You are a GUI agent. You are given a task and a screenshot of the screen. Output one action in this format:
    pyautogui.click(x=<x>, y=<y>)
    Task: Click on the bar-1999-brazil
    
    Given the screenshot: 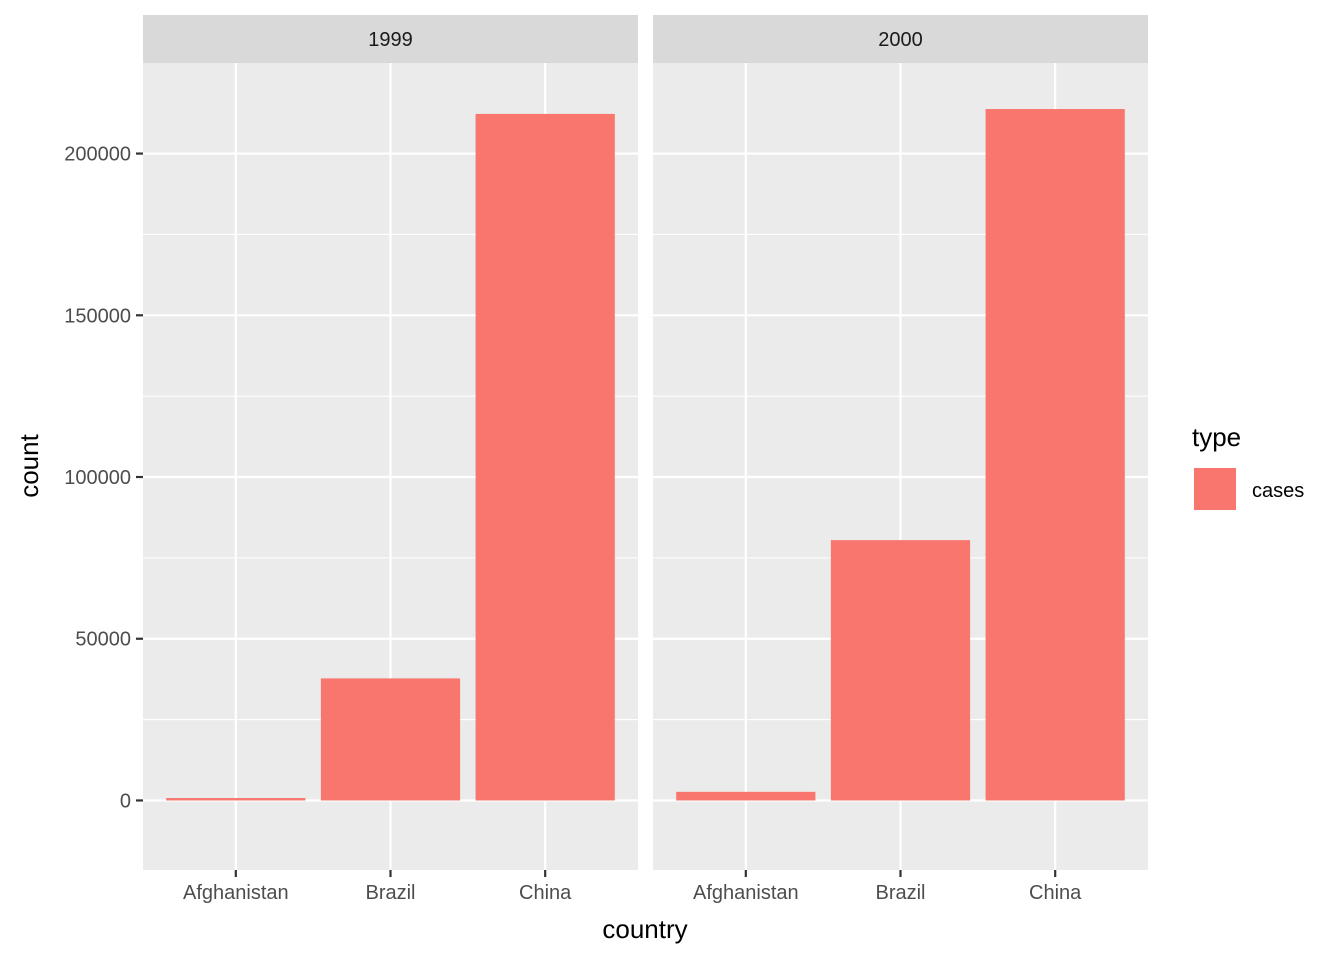 What is the action you would take?
    pyautogui.click(x=390, y=739)
    